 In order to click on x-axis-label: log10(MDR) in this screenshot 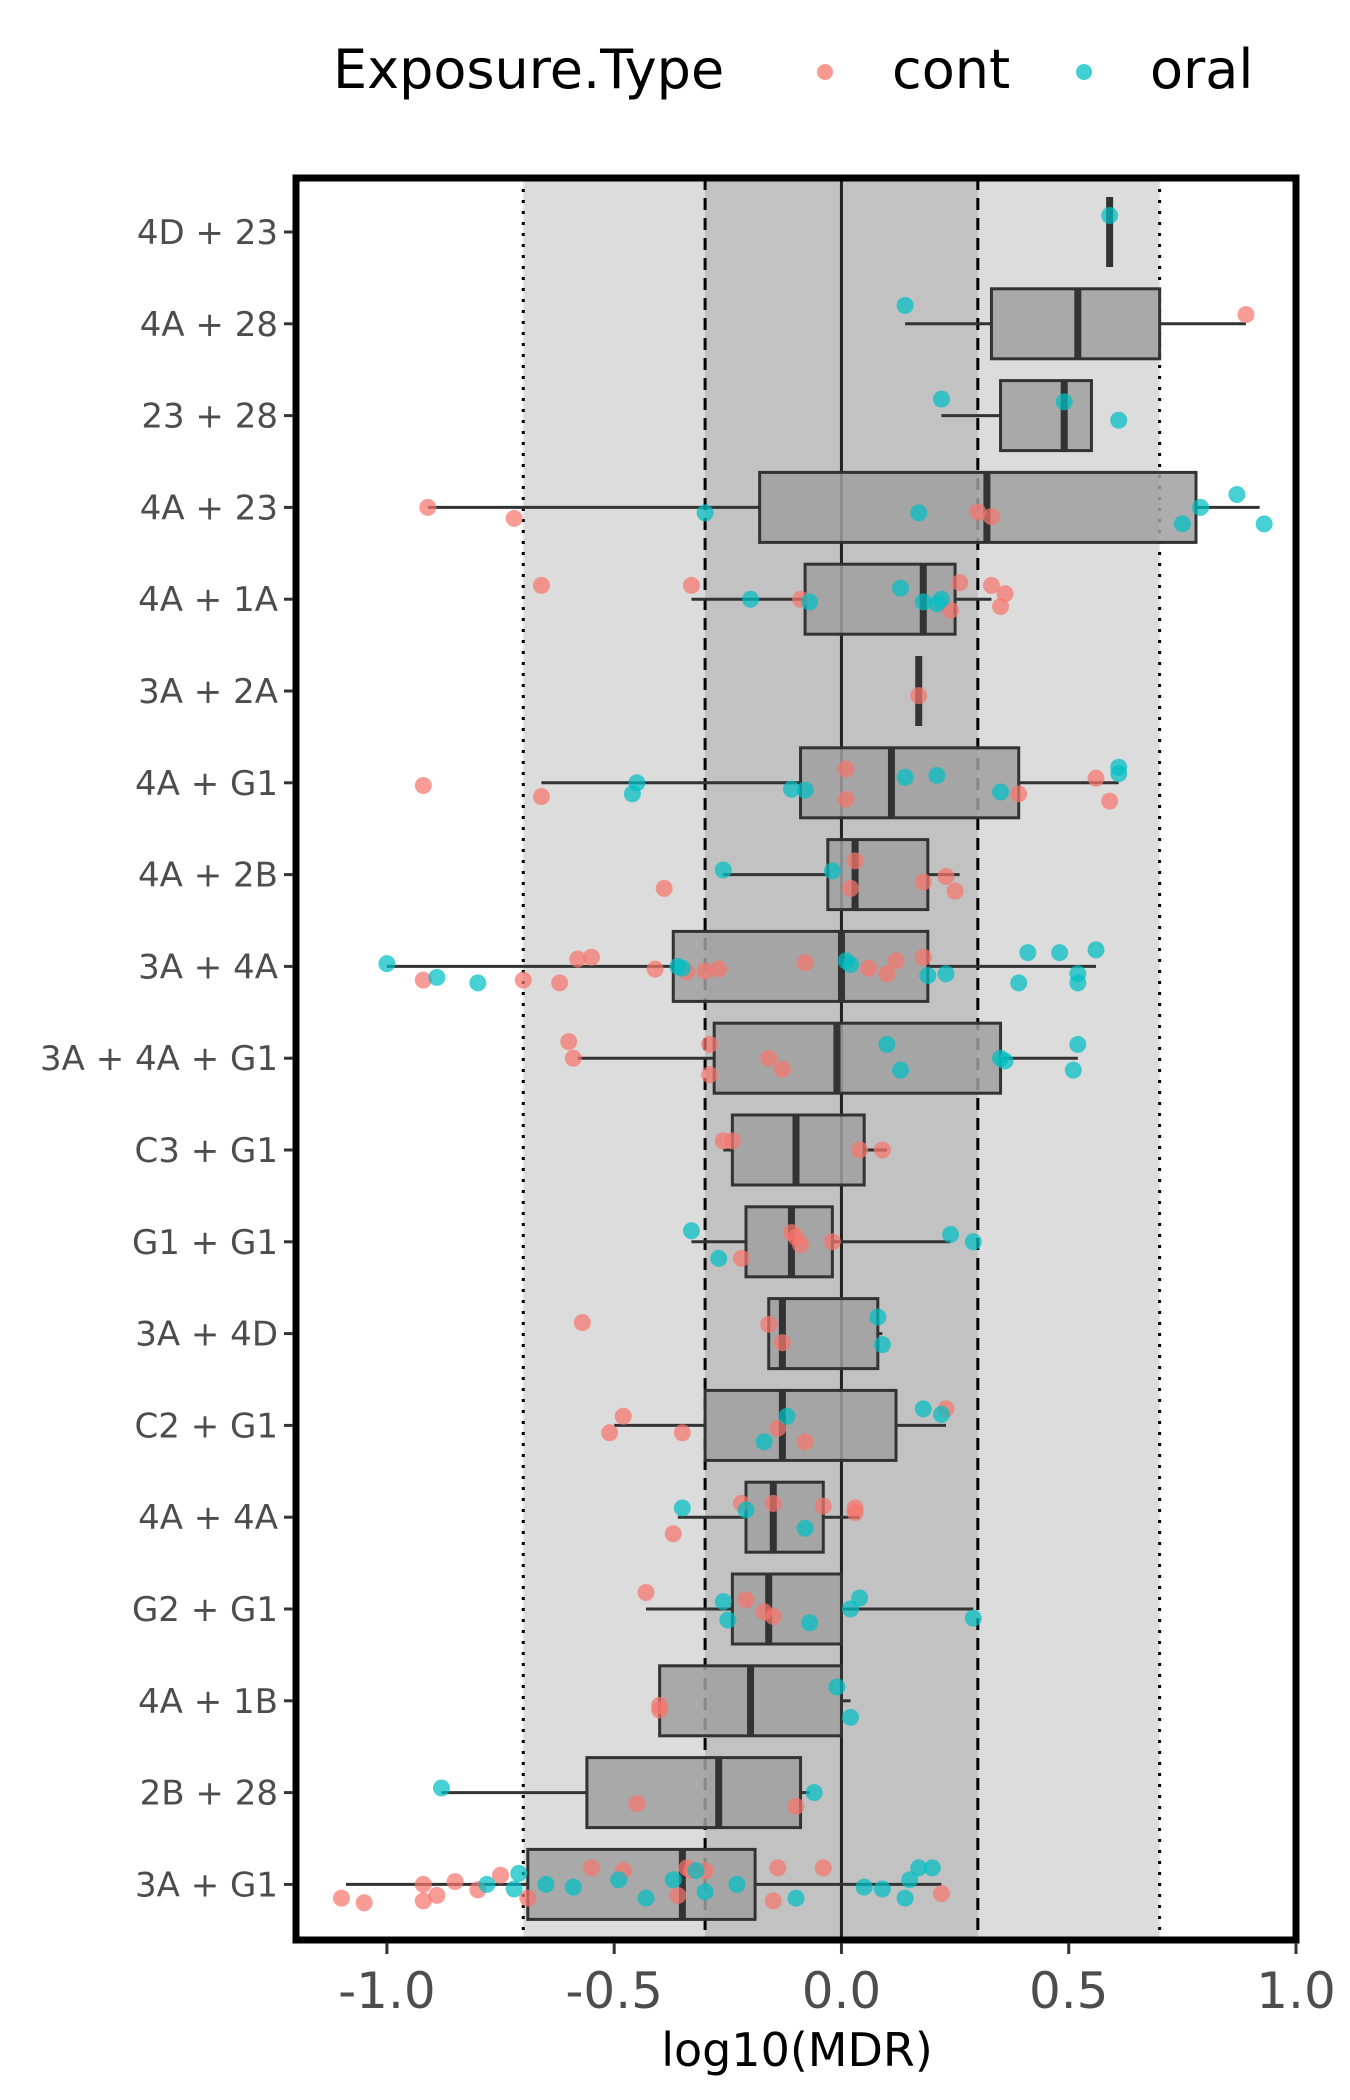, I will do `click(797, 2050)`.